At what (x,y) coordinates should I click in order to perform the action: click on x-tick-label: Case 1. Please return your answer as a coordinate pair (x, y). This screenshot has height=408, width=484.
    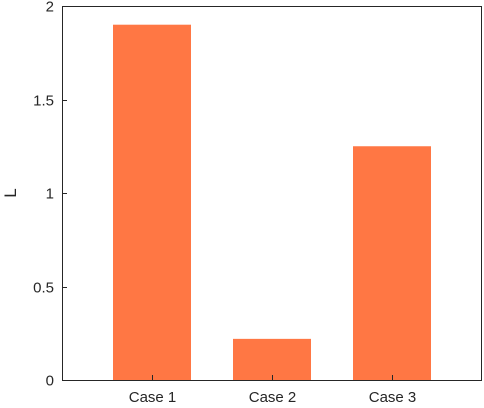
    Looking at the image, I should click on (153, 397).